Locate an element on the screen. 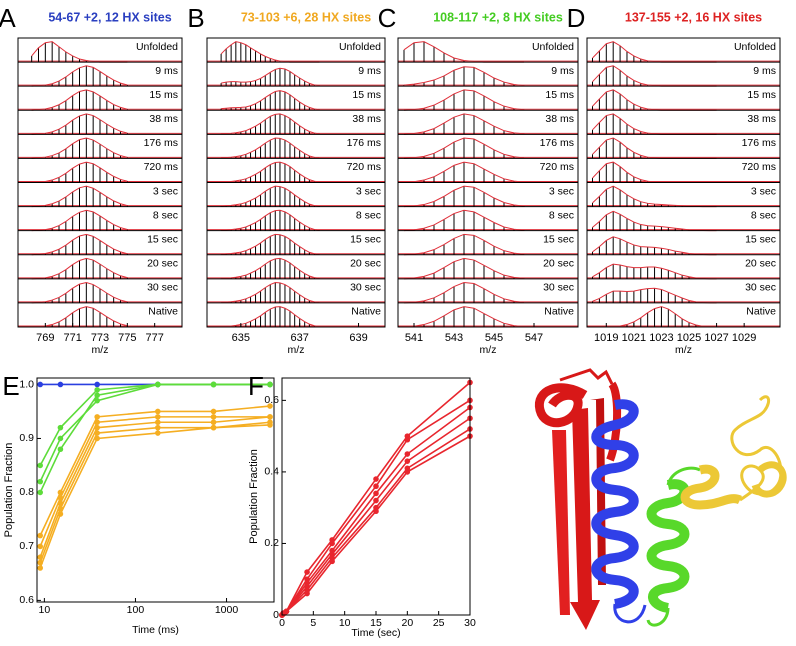 The height and width of the screenshot is (646, 796). x-axis-label: Time (ms) is located at coordinates (155, 630).